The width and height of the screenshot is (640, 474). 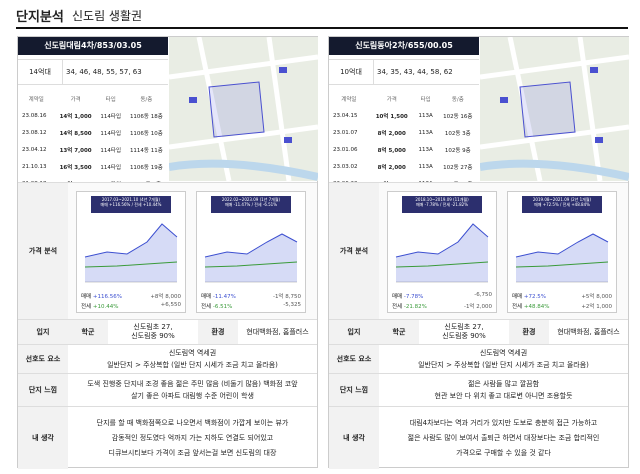 I want to click on jeonse-amount: -5,325, so click(x=292, y=305).